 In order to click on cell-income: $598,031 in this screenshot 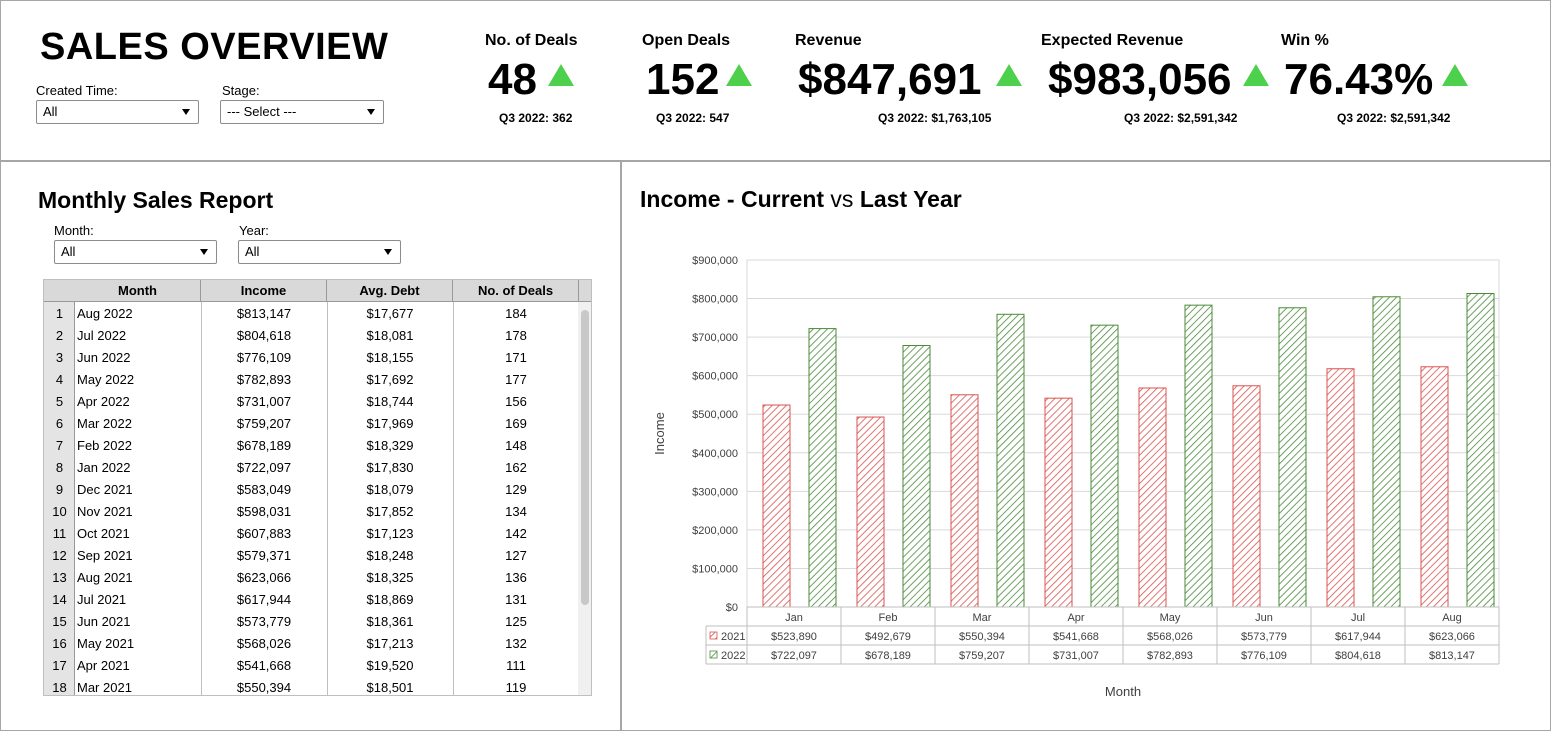, I will do `click(264, 511)`.